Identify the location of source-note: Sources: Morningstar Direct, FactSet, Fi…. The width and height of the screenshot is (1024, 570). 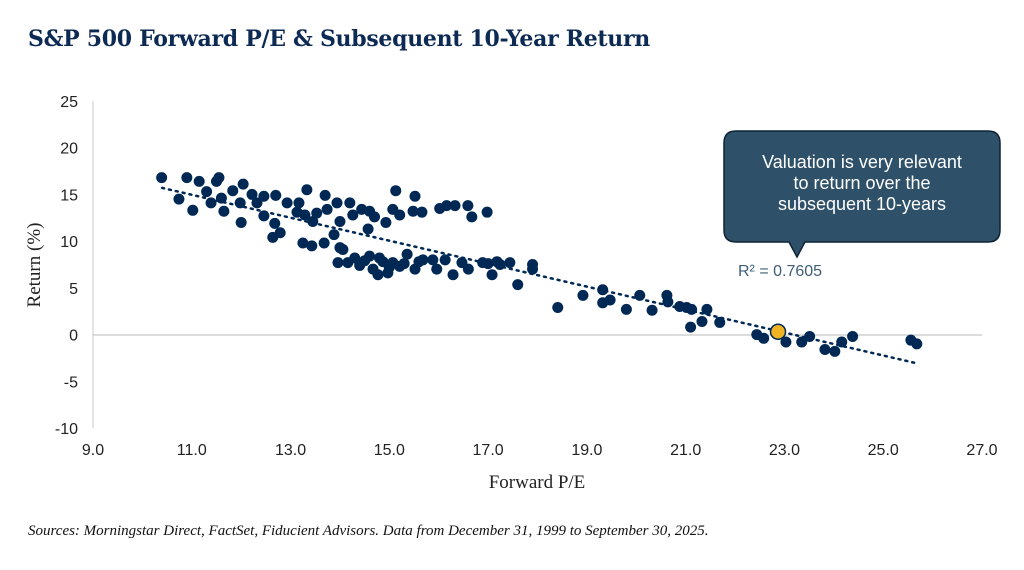
(368, 531).